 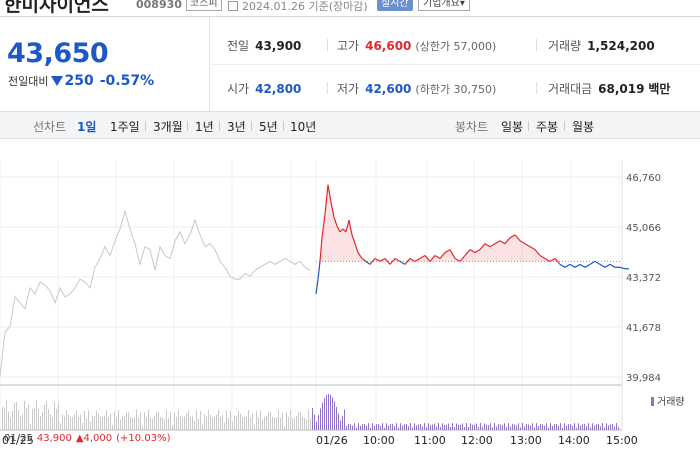 I want to click on candle-chart-label: 봉차트, so click(x=472, y=127).